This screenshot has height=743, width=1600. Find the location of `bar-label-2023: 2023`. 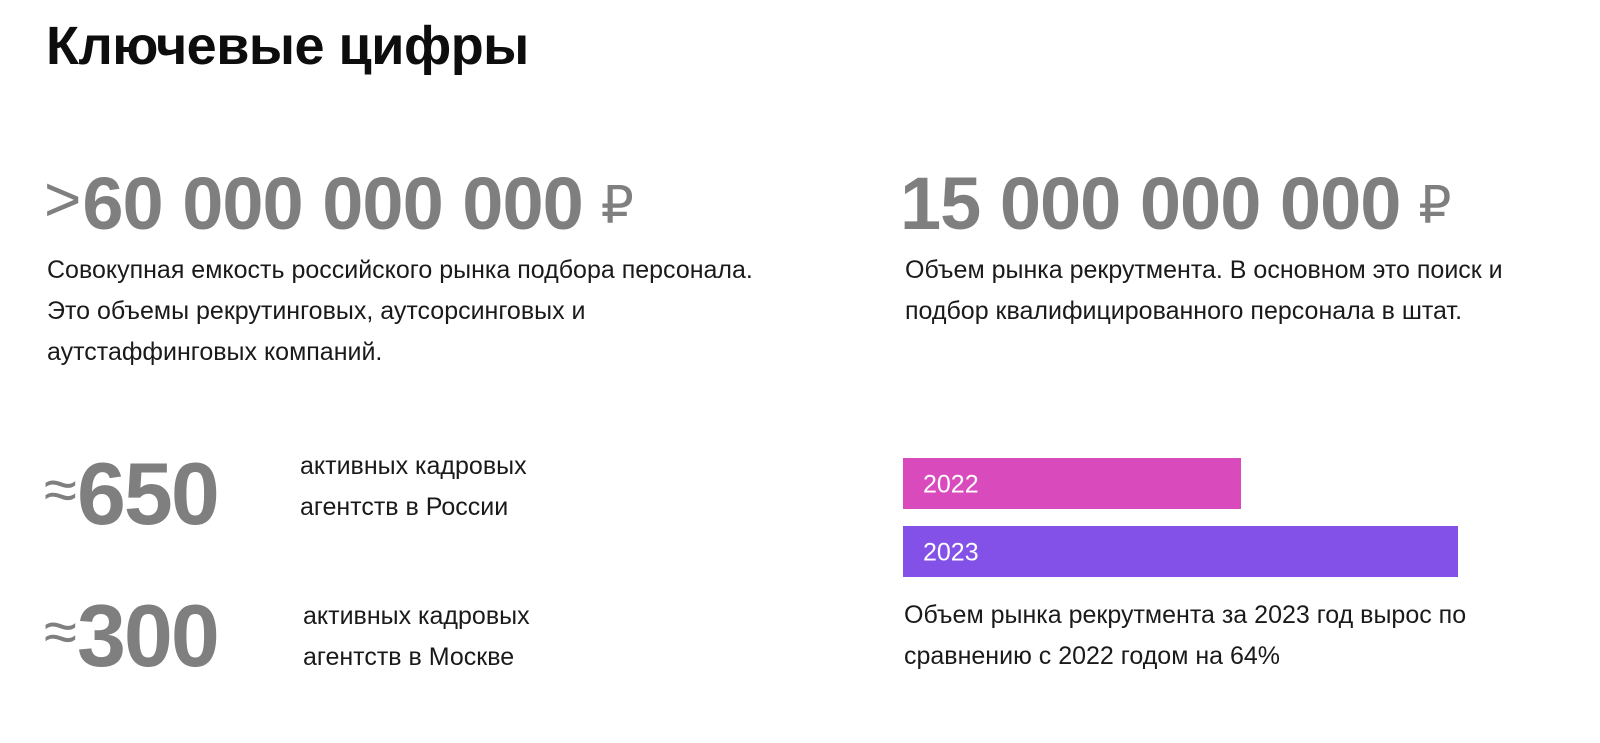

bar-label-2023: 2023 is located at coordinates (951, 553).